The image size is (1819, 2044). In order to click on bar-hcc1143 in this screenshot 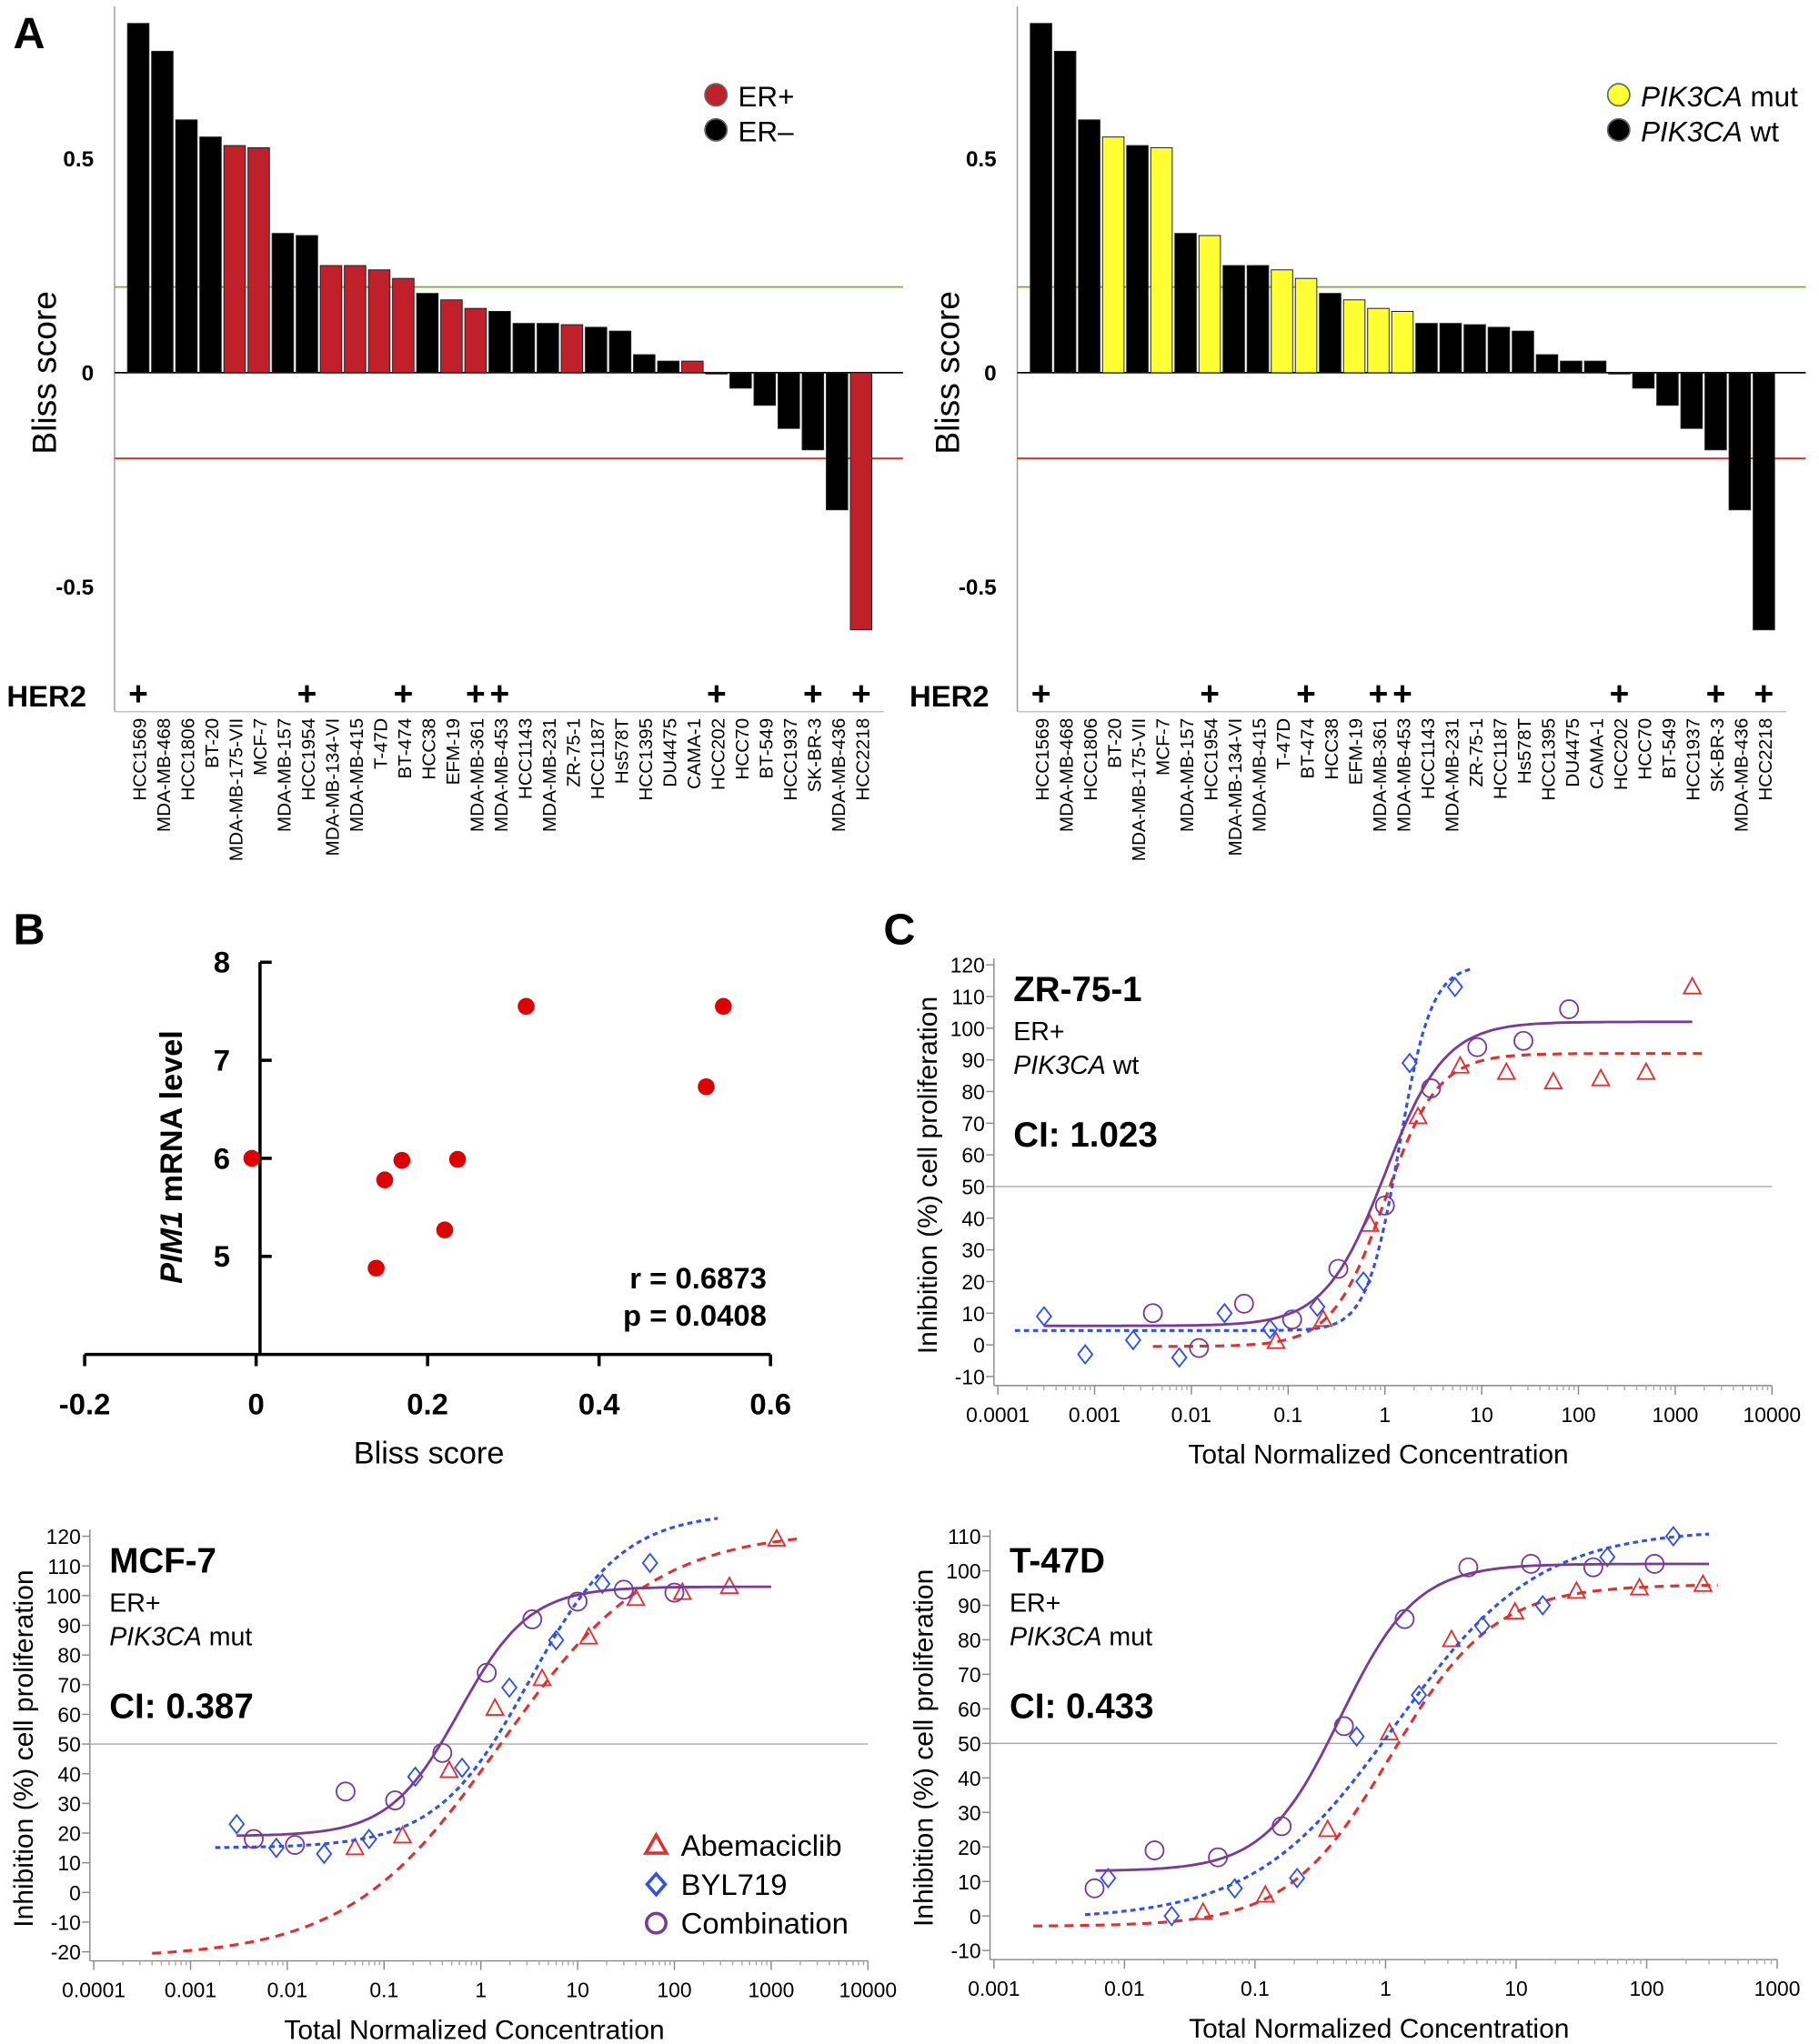, I will do `click(524, 348)`.